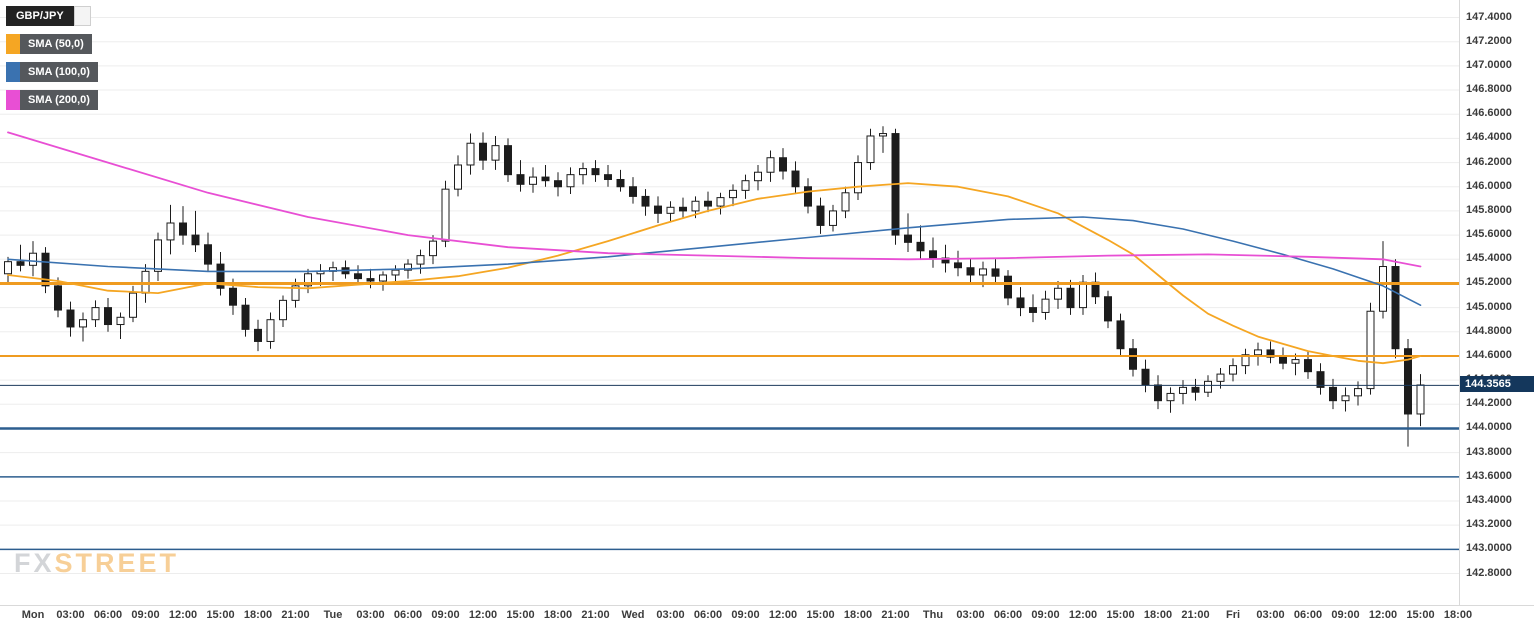 Image resolution: width=1534 pixels, height=626 pixels. I want to click on sma100-label: SMA (100,0), so click(59, 72).